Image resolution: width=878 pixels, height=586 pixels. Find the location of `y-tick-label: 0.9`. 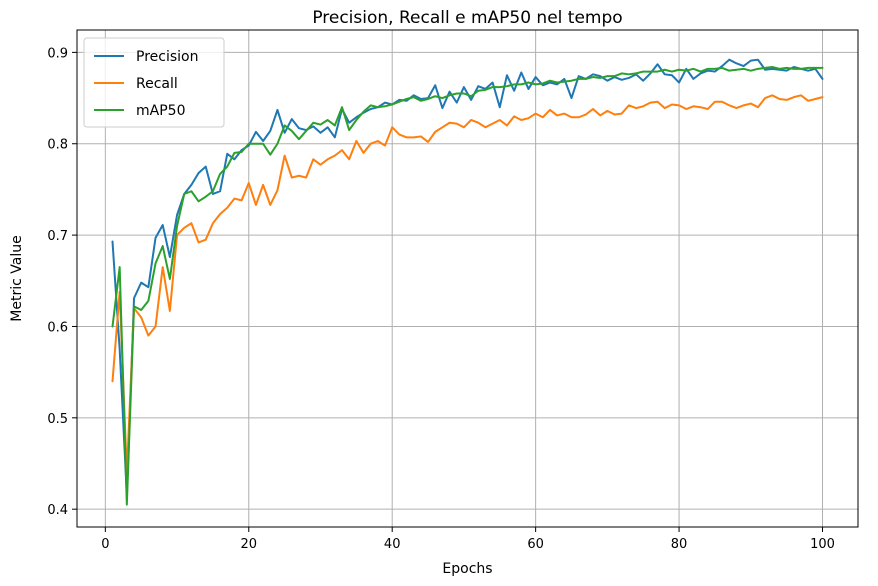

y-tick-label: 0.9 is located at coordinates (57, 53).